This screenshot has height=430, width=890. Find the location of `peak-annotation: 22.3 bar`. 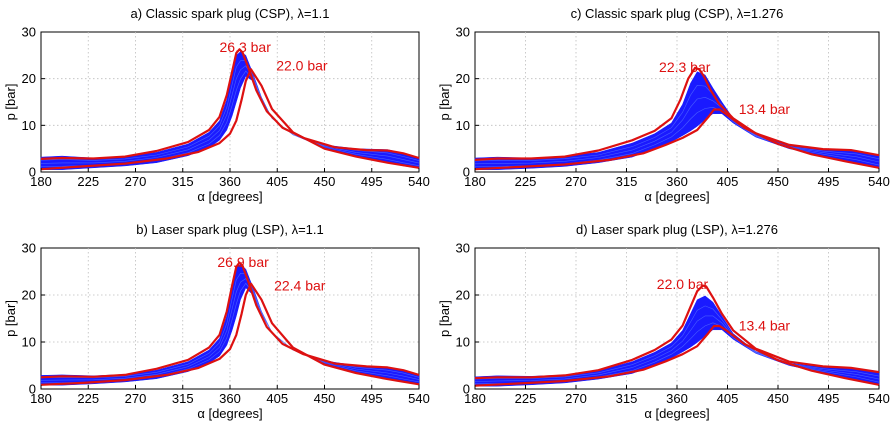

peak-annotation: 22.3 bar is located at coordinates (685, 67).